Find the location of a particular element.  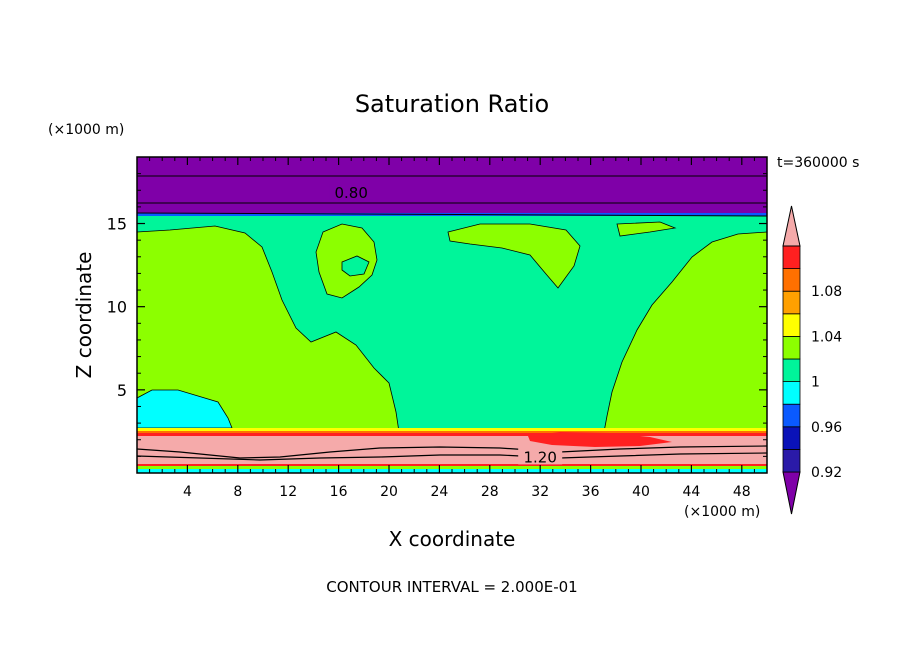

y-tick-label: 10 is located at coordinates (117, 307).